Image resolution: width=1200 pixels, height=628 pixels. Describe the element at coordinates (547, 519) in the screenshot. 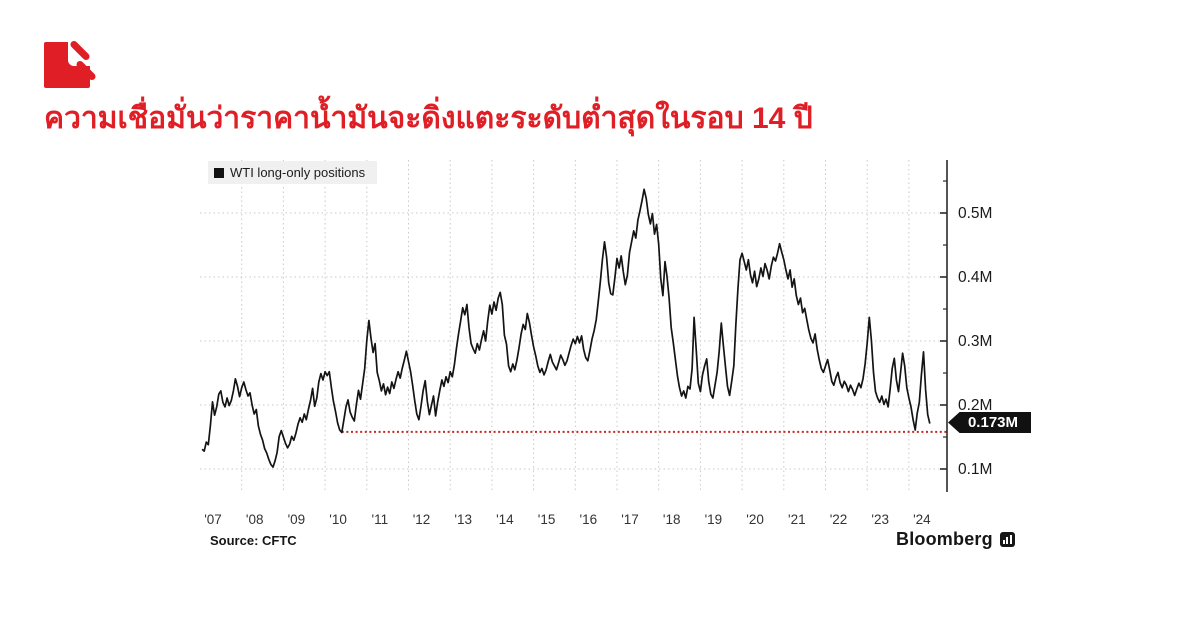

I see `svg-text: '15` at that location.